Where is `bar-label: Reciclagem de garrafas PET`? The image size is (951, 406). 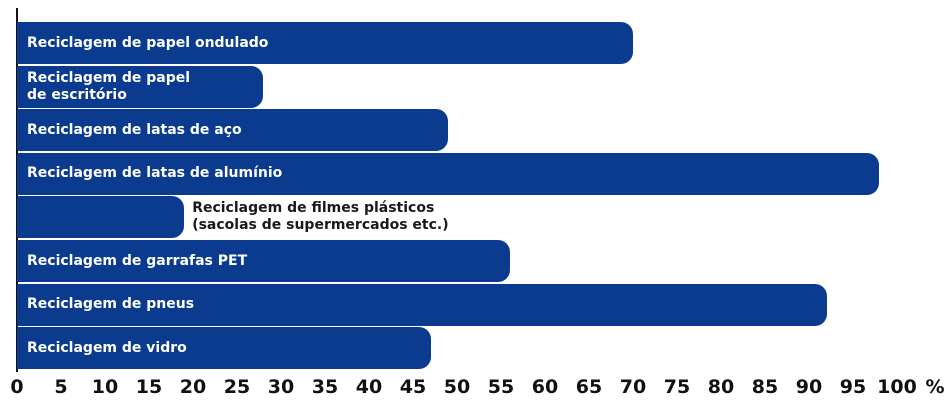
bar-label: Reciclagem de garrafas PET is located at coordinates (137, 260).